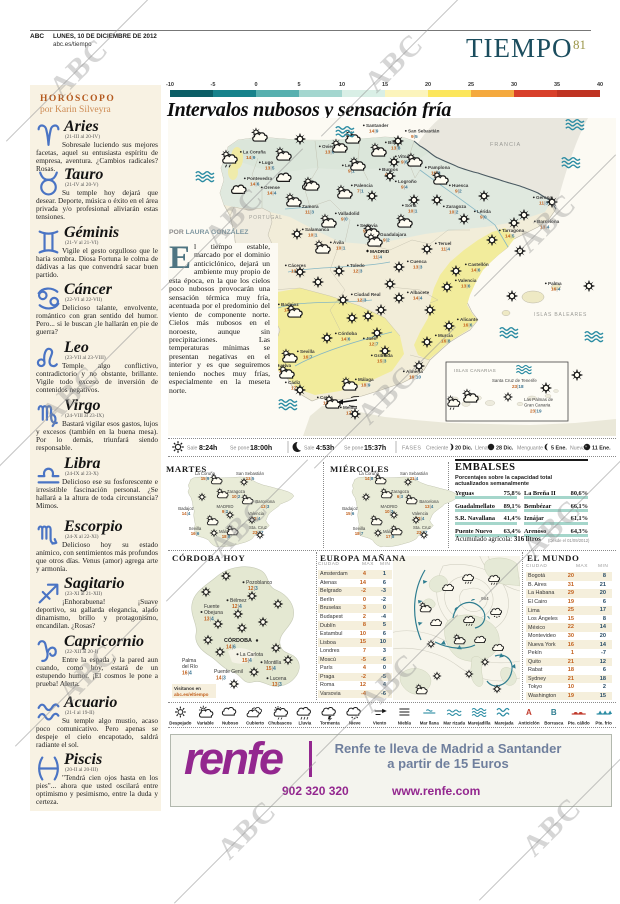 This screenshot has width=620, height=904. I want to click on svg-text: Badajoz, so click(290, 304).